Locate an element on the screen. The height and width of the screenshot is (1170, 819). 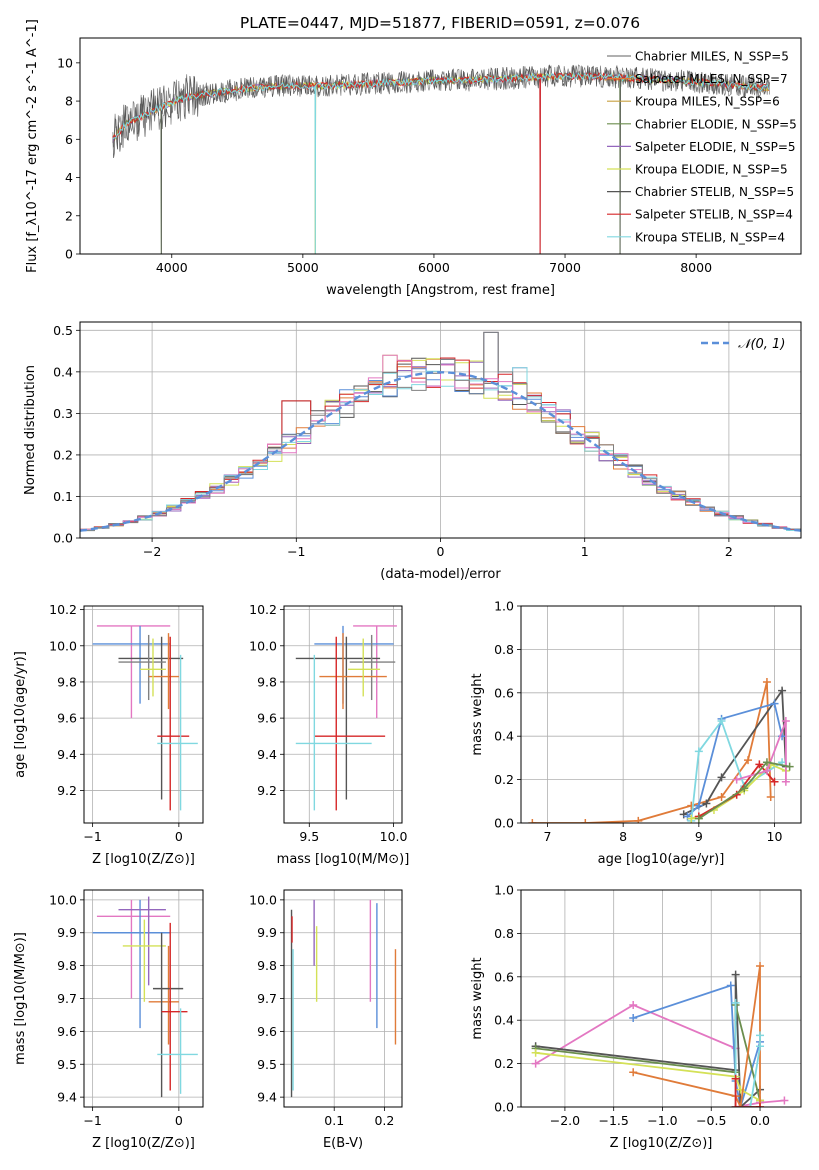
plot-area-mass_vs_ebv is located at coordinates (343, 998).